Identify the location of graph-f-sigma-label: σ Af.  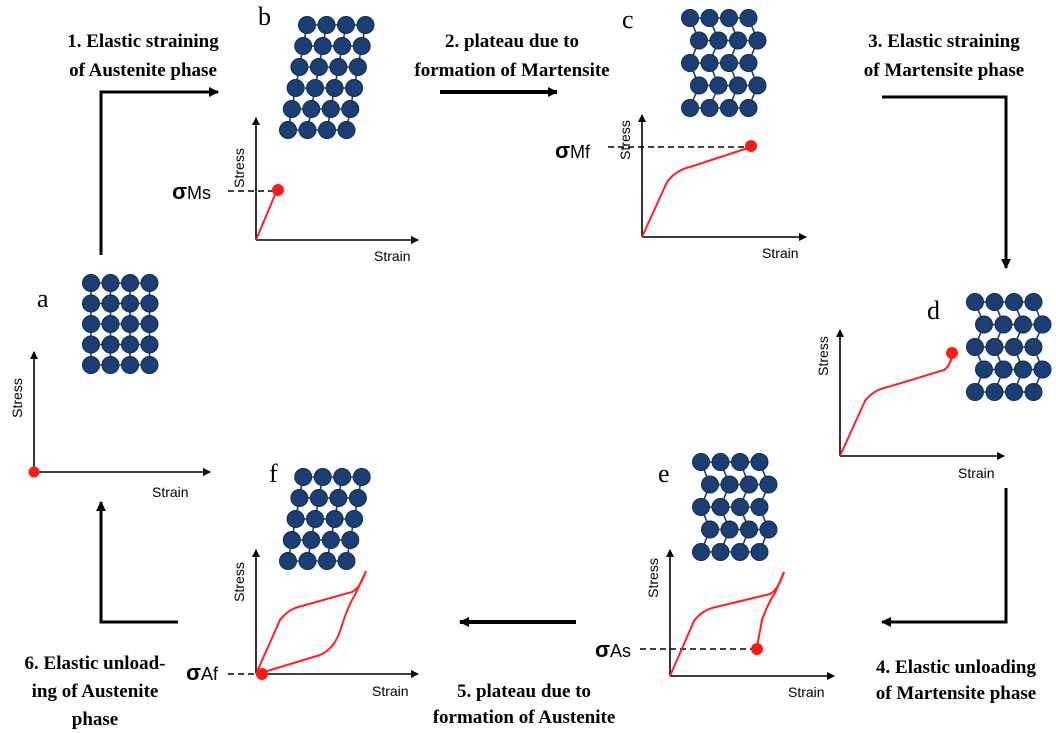
(202, 672).